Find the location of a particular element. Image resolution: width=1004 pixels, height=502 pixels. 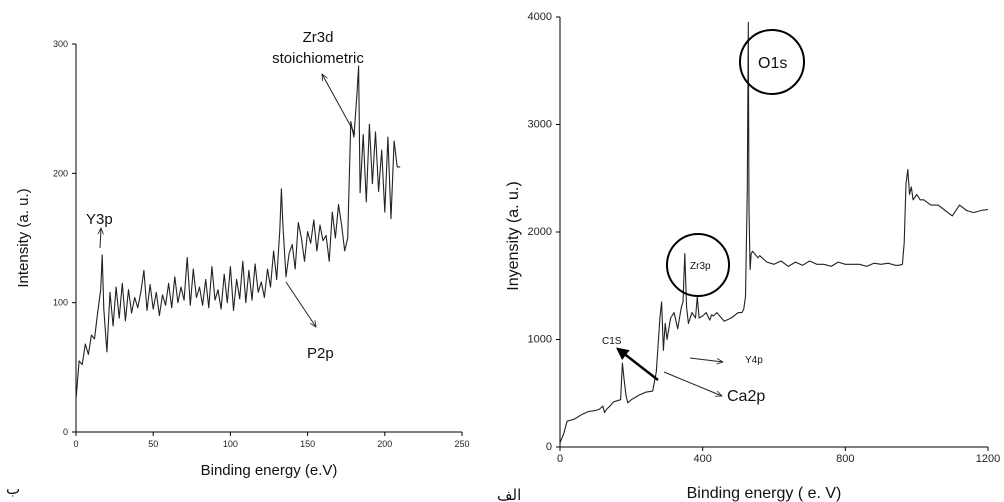

right-y-axis-label: Inyensity (a. u.) is located at coordinates (513, 235).